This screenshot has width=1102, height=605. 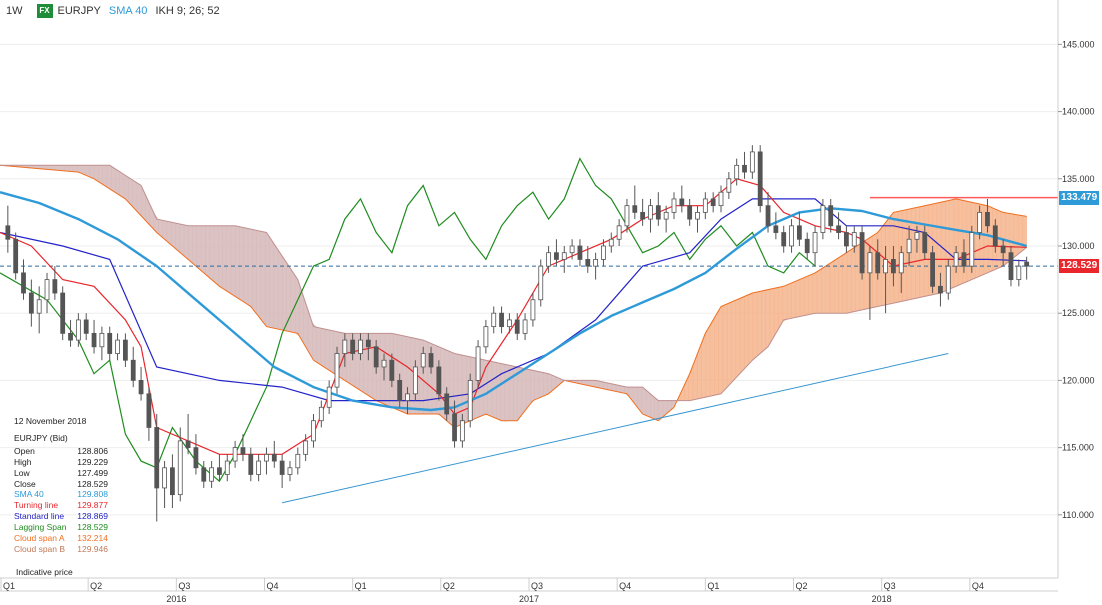 What do you see at coordinates (61, 473) in the screenshot?
I see `legend-row: Low 127.499` at bounding box center [61, 473].